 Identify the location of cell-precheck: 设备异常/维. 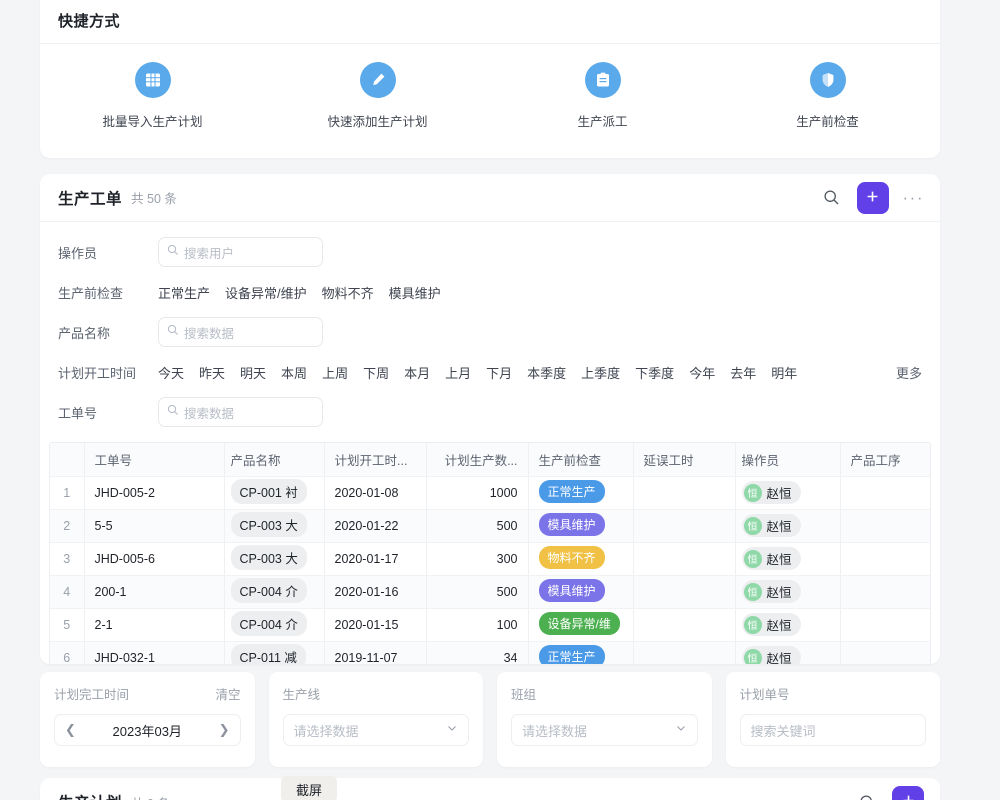
(581, 625).